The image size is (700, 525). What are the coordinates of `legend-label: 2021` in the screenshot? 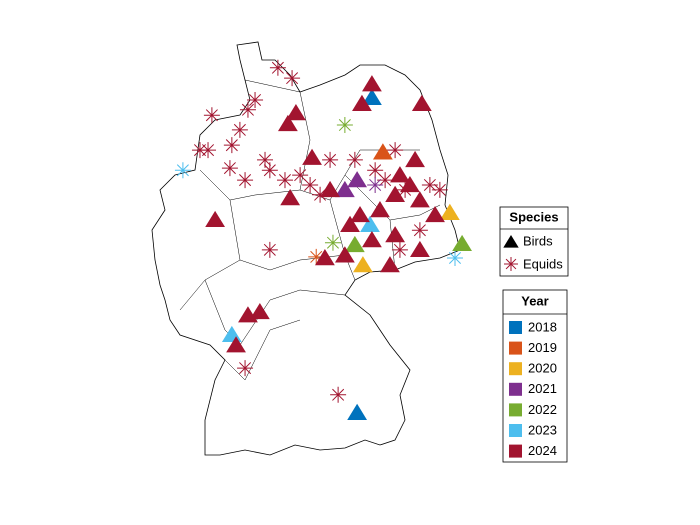 It's located at (542, 388).